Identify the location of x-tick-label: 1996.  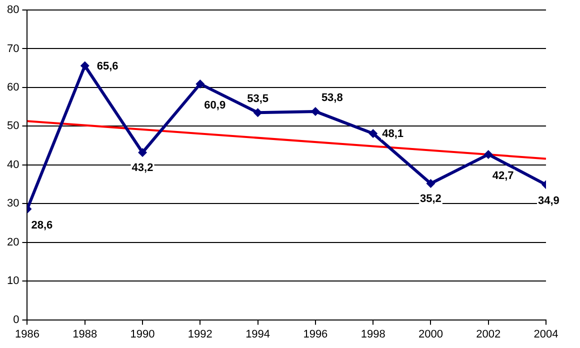
(315, 334).